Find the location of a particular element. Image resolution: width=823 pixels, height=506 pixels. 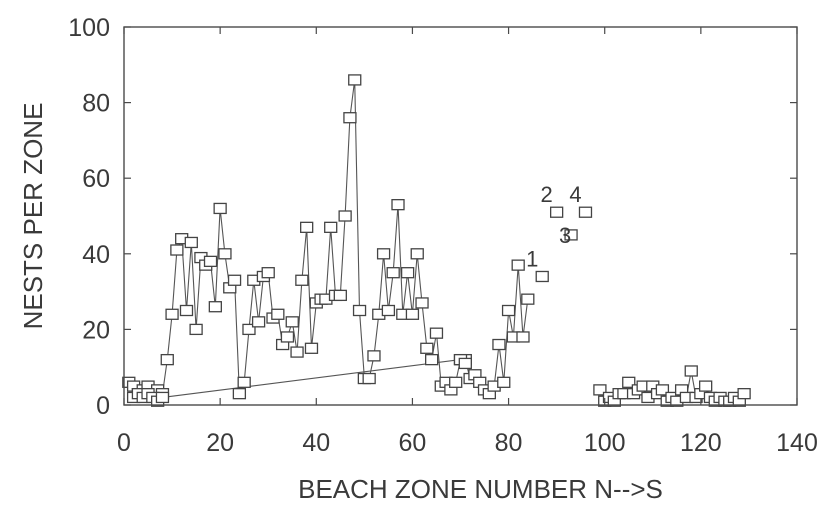

point-label: 4 is located at coordinates (575, 194).